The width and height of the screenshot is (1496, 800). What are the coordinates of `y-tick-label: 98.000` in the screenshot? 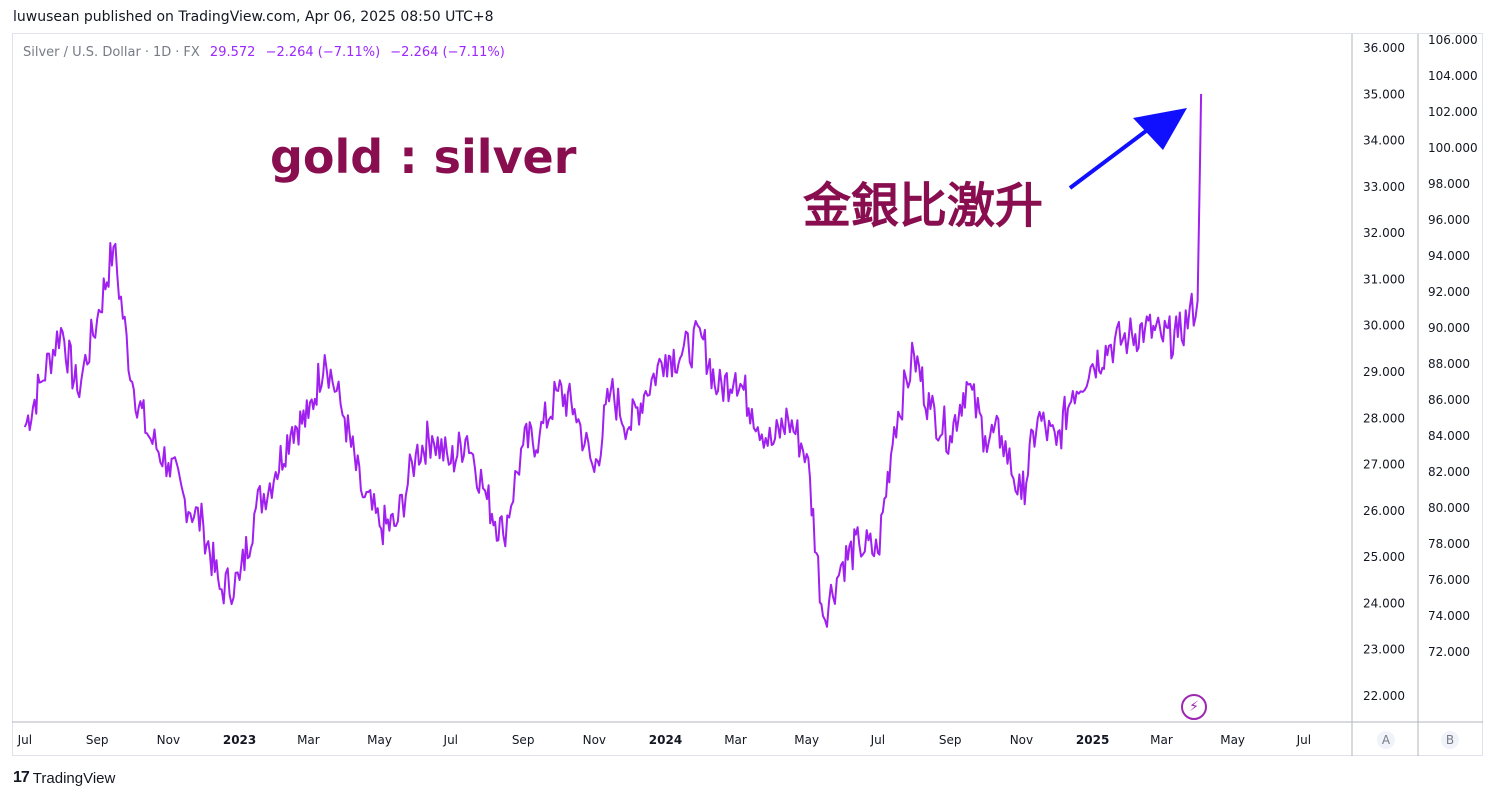 It's located at (1449, 184).